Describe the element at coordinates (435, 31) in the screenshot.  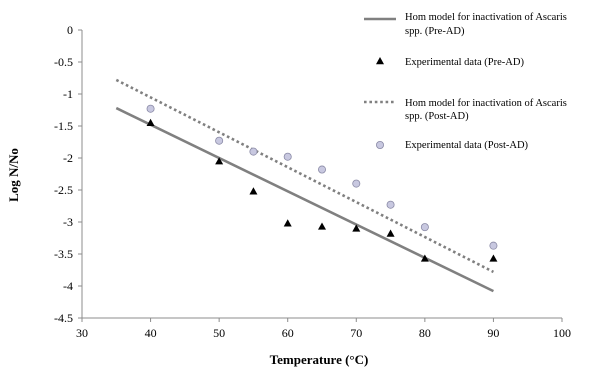
I see `legend-label: spp. (Pre-AD)` at that location.